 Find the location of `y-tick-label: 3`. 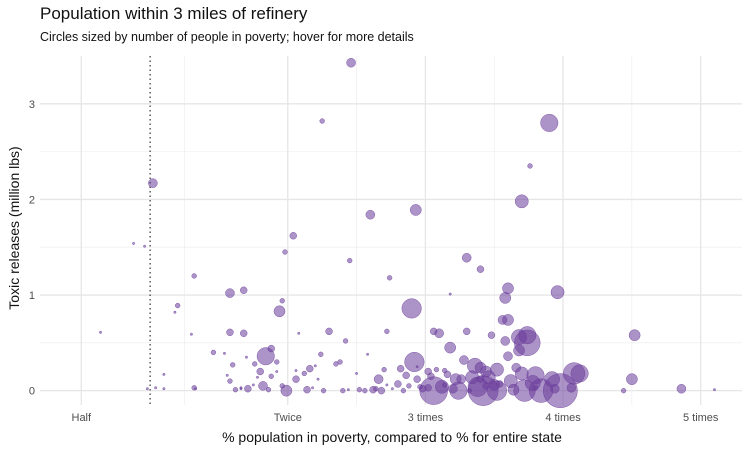

y-tick-label: 3 is located at coordinates (32, 105).